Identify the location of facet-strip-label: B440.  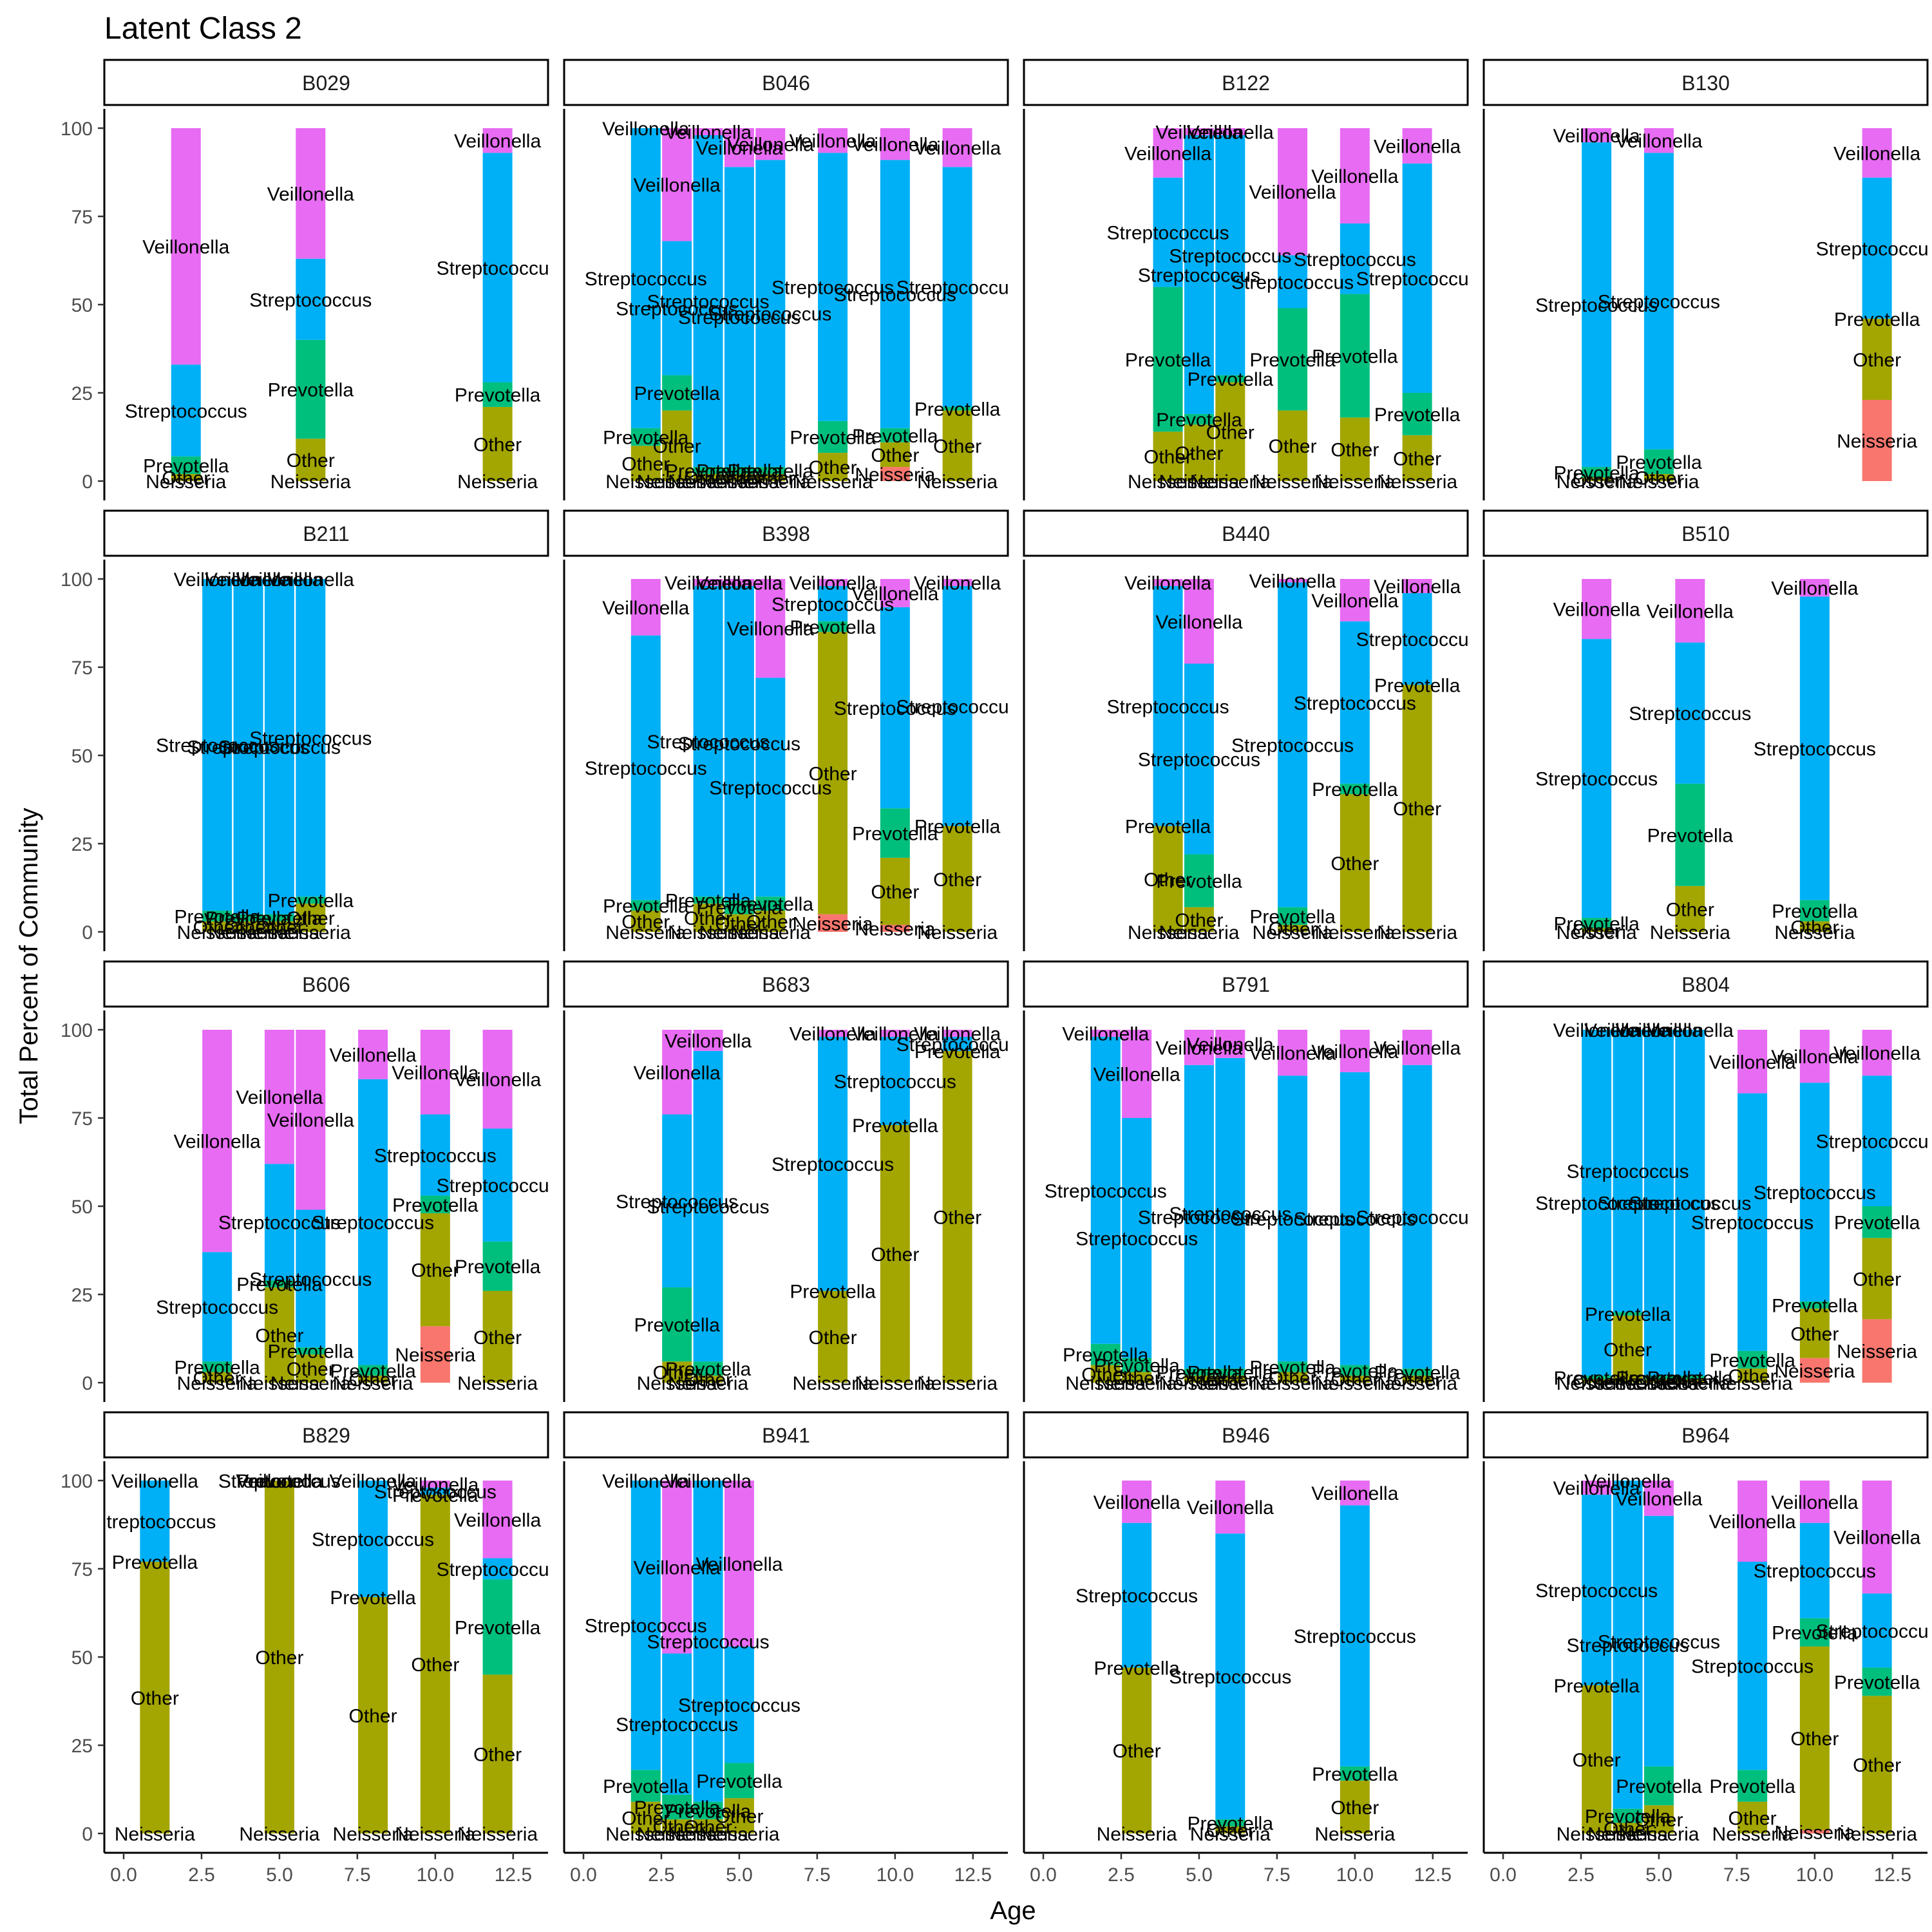
(1246, 533).